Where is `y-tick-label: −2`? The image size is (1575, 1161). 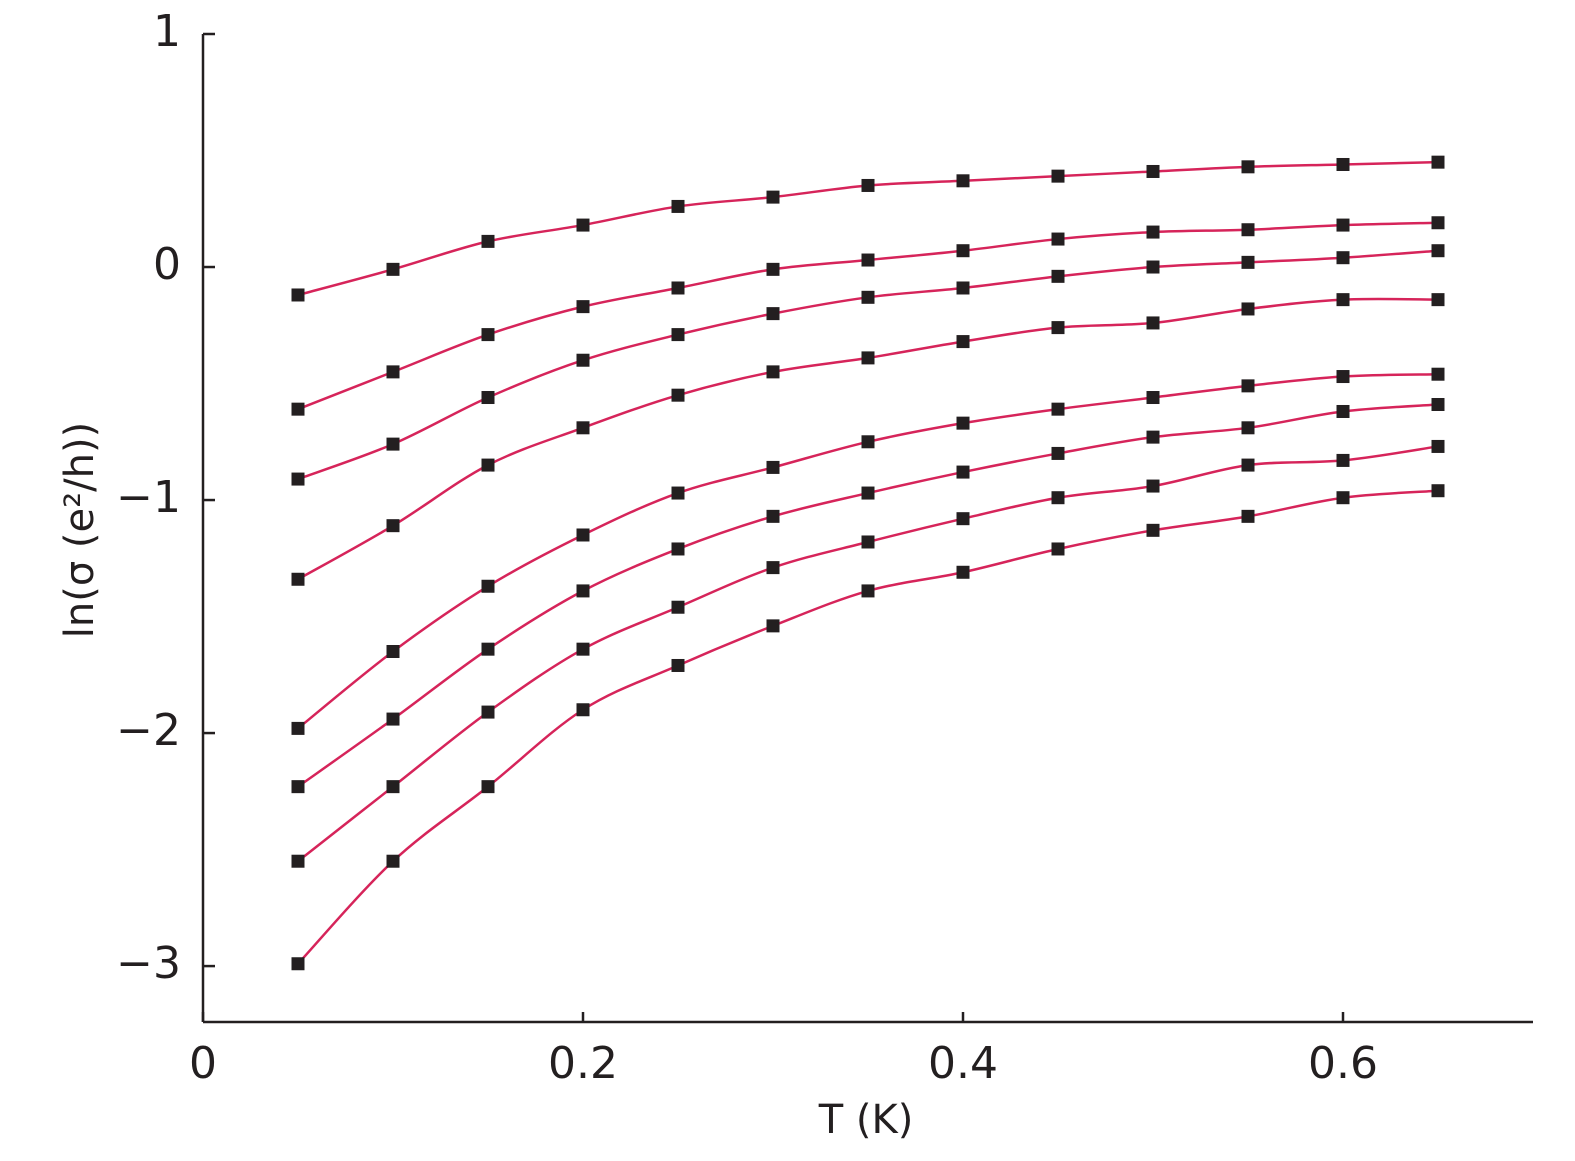
y-tick-label: −2 is located at coordinates (148, 730).